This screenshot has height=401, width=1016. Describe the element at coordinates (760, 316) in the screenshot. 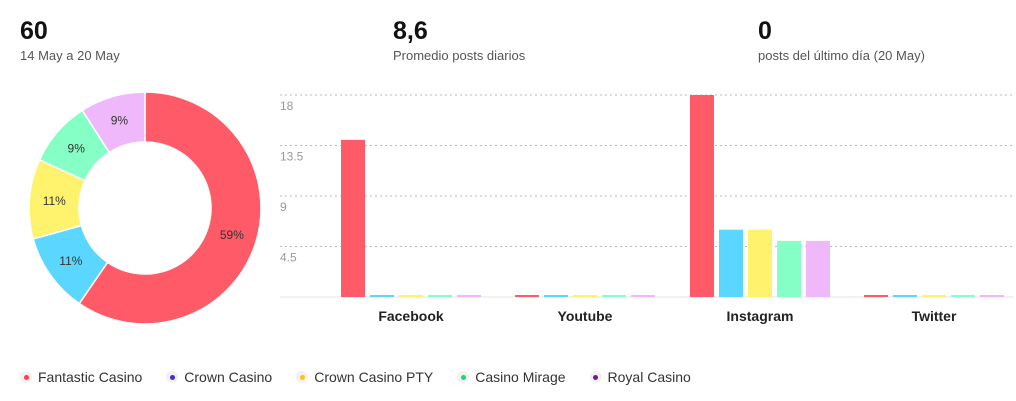

I see `x-category-label-2: Instagram` at that location.